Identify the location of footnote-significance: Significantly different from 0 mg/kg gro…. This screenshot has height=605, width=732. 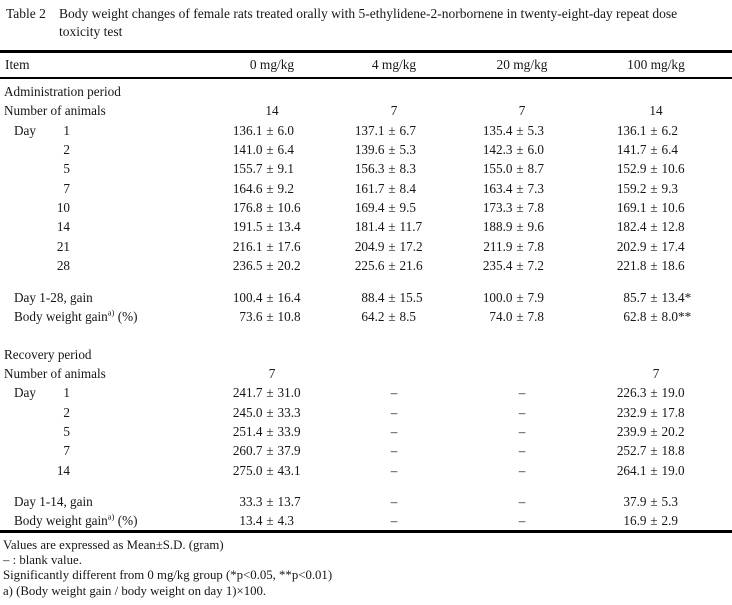
(168, 575).